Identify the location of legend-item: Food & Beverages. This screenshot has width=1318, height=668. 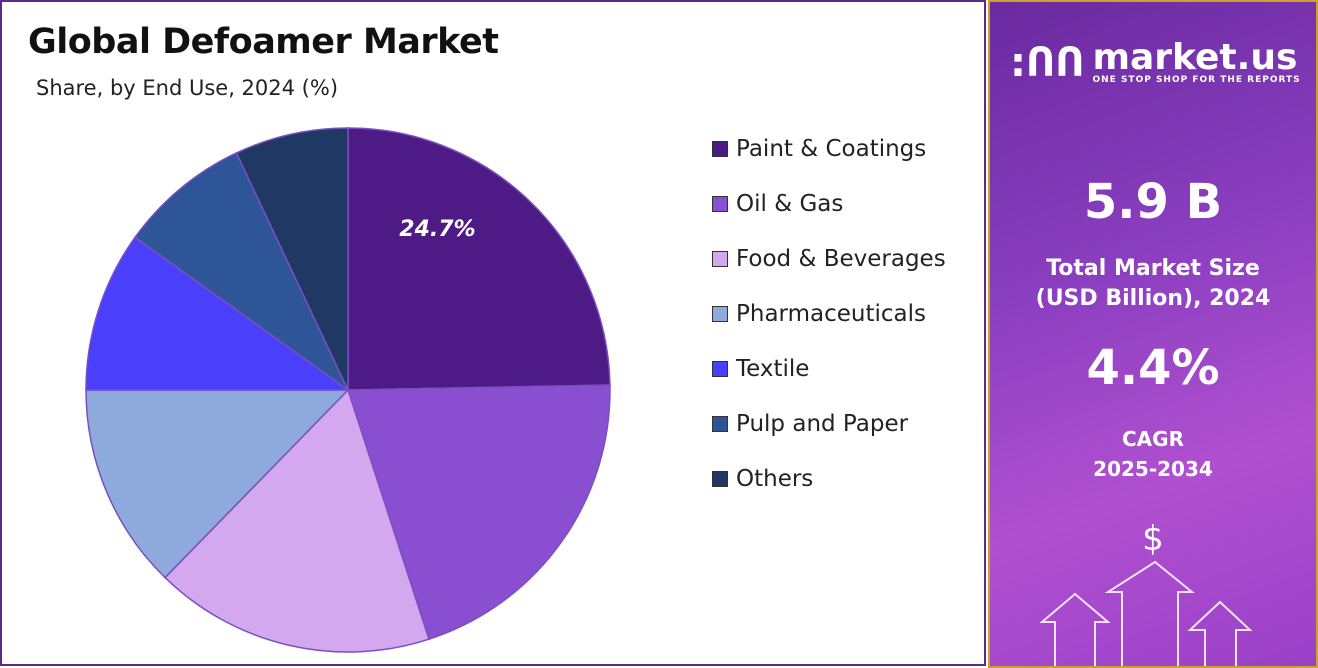
(829, 258).